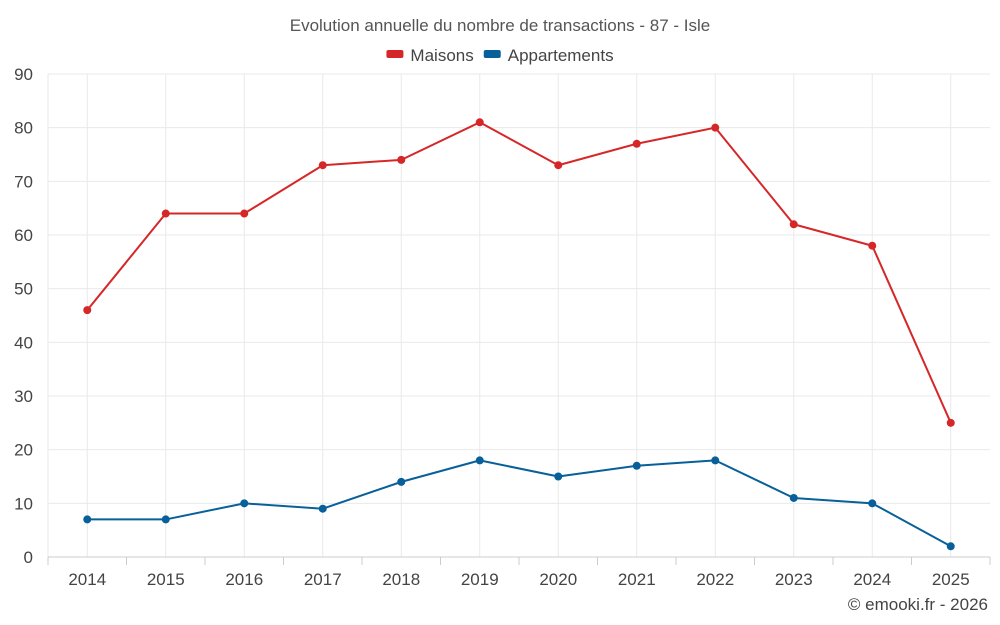 This screenshot has height=625, width=1000. Describe the element at coordinates (637, 579) in the screenshot. I see `x-tick-label: 2021` at that location.